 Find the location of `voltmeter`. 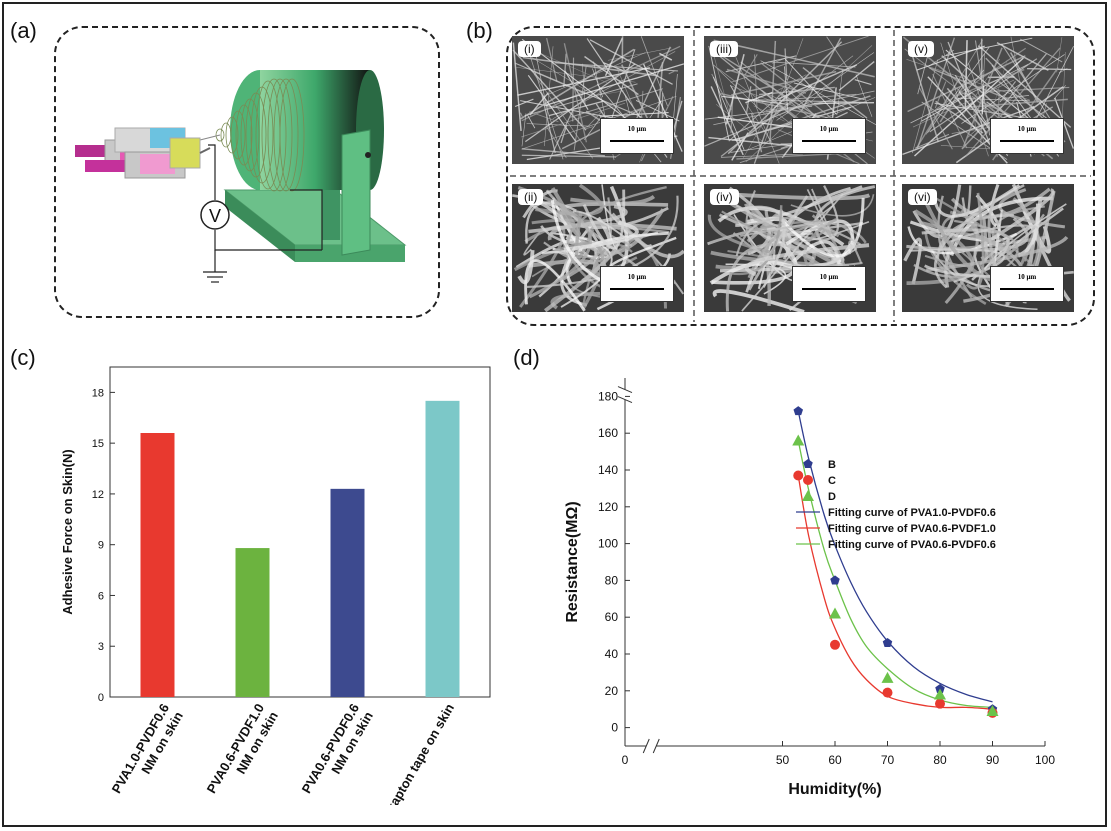

voltmeter is located at coordinates (215, 215).